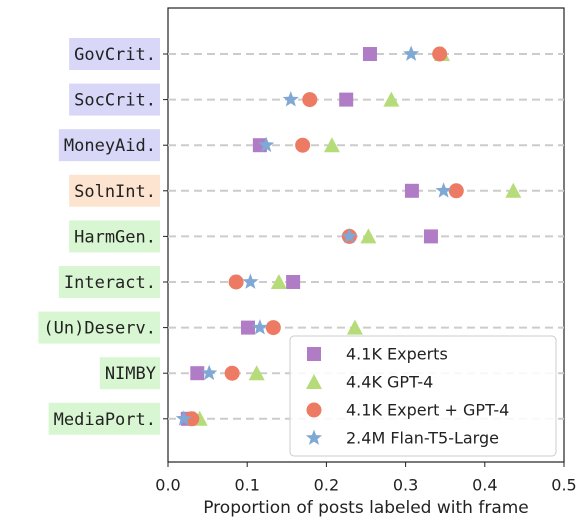  I want to click on y-tick-label: MediaPort., so click(105, 420).